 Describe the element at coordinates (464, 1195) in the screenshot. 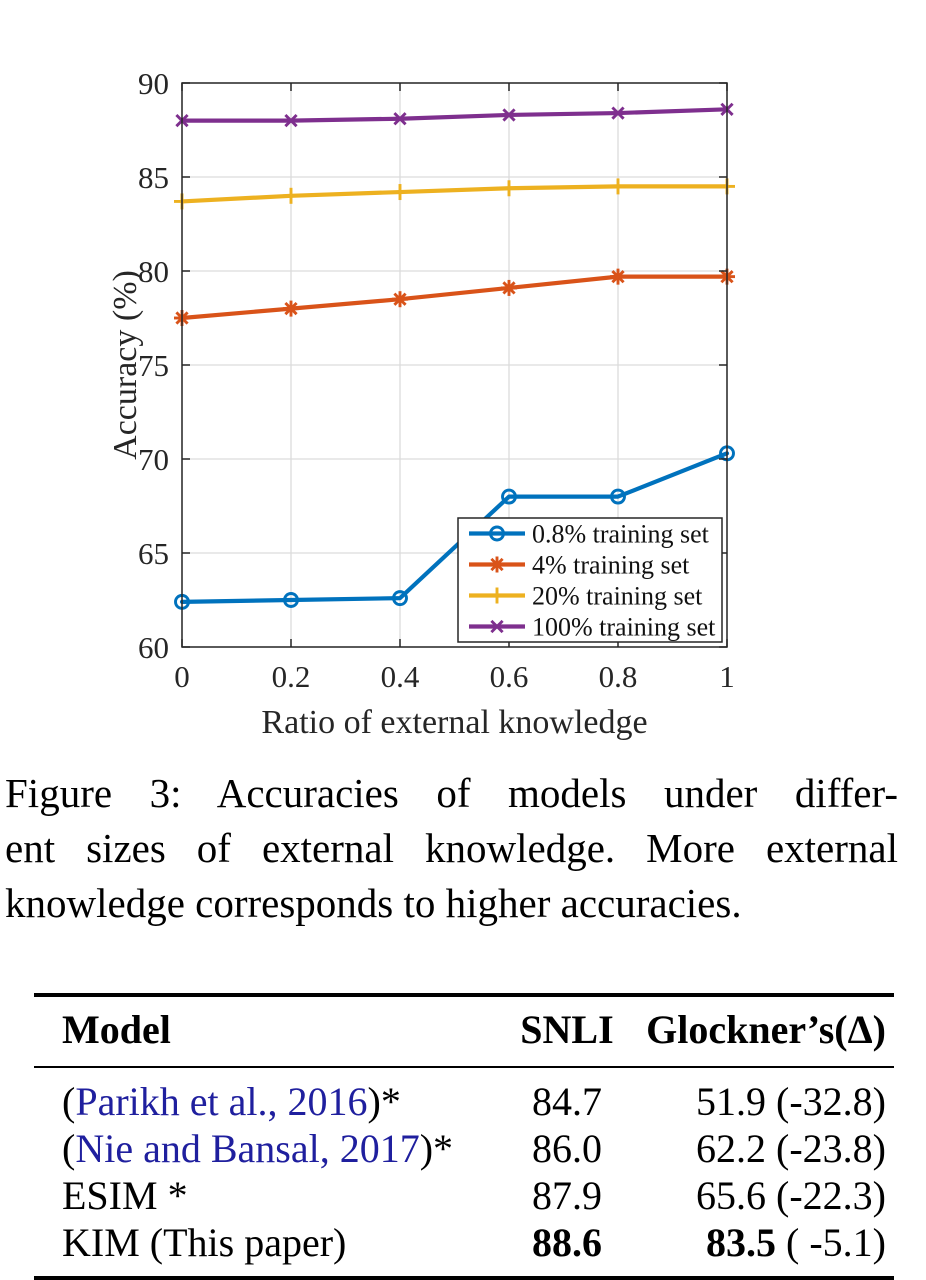

I see `table-row: ESIM * 87.9 65.6 (-22.3)` at that location.